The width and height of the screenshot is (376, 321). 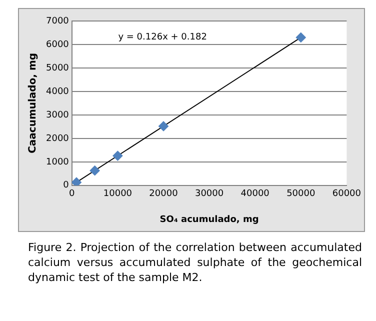 What do you see at coordinates (209, 219) in the screenshot?
I see `x-axis-title: SO₄ acumulado, mg` at bounding box center [209, 219].